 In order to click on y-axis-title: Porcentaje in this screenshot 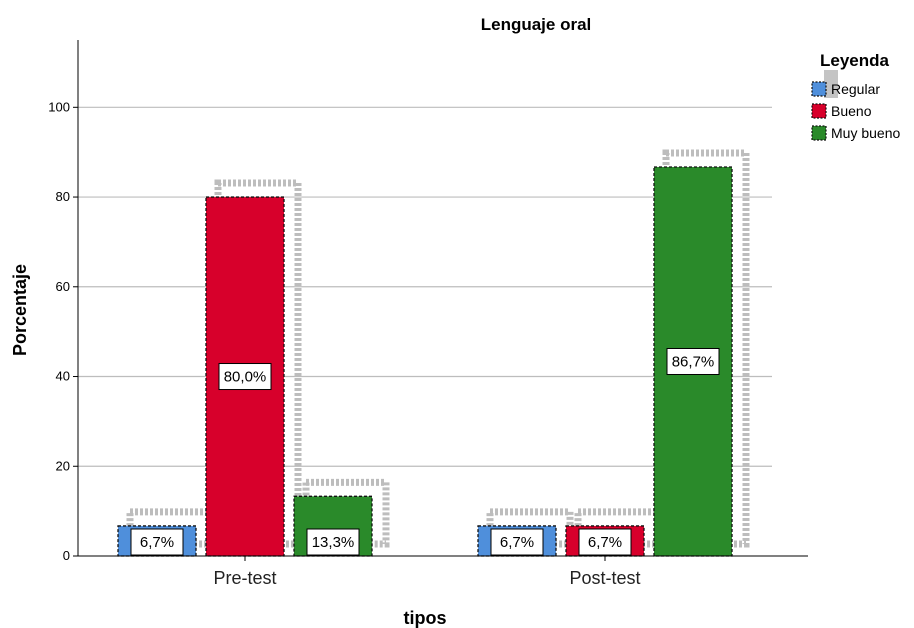, I will do `click(20, 310)`.